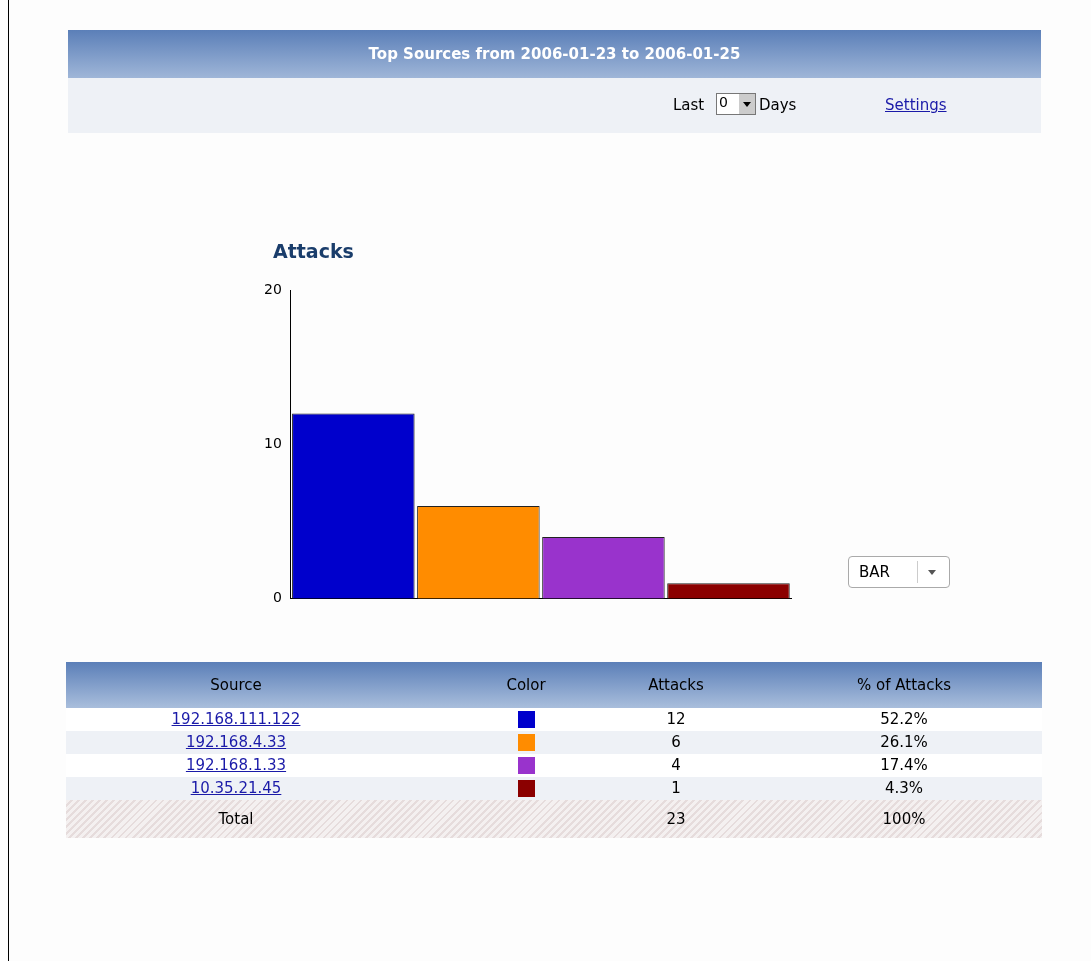 Image resolution: width=1092 pixels, height=961 pixels. I want to click on text: 100%, so click(904, 819).